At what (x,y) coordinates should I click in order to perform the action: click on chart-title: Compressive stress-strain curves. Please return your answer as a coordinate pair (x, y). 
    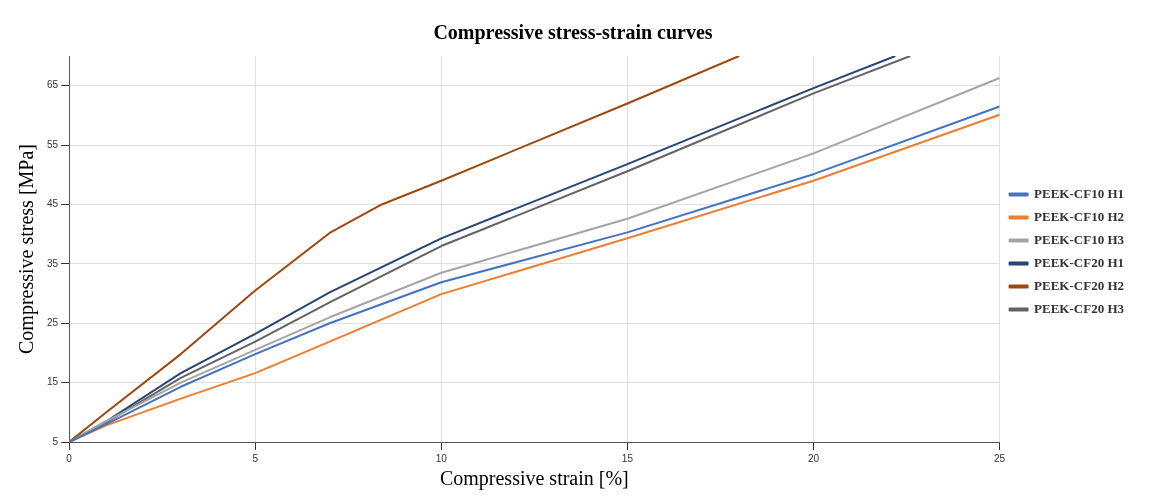
    Looking at the image, I should click on (573, 33).